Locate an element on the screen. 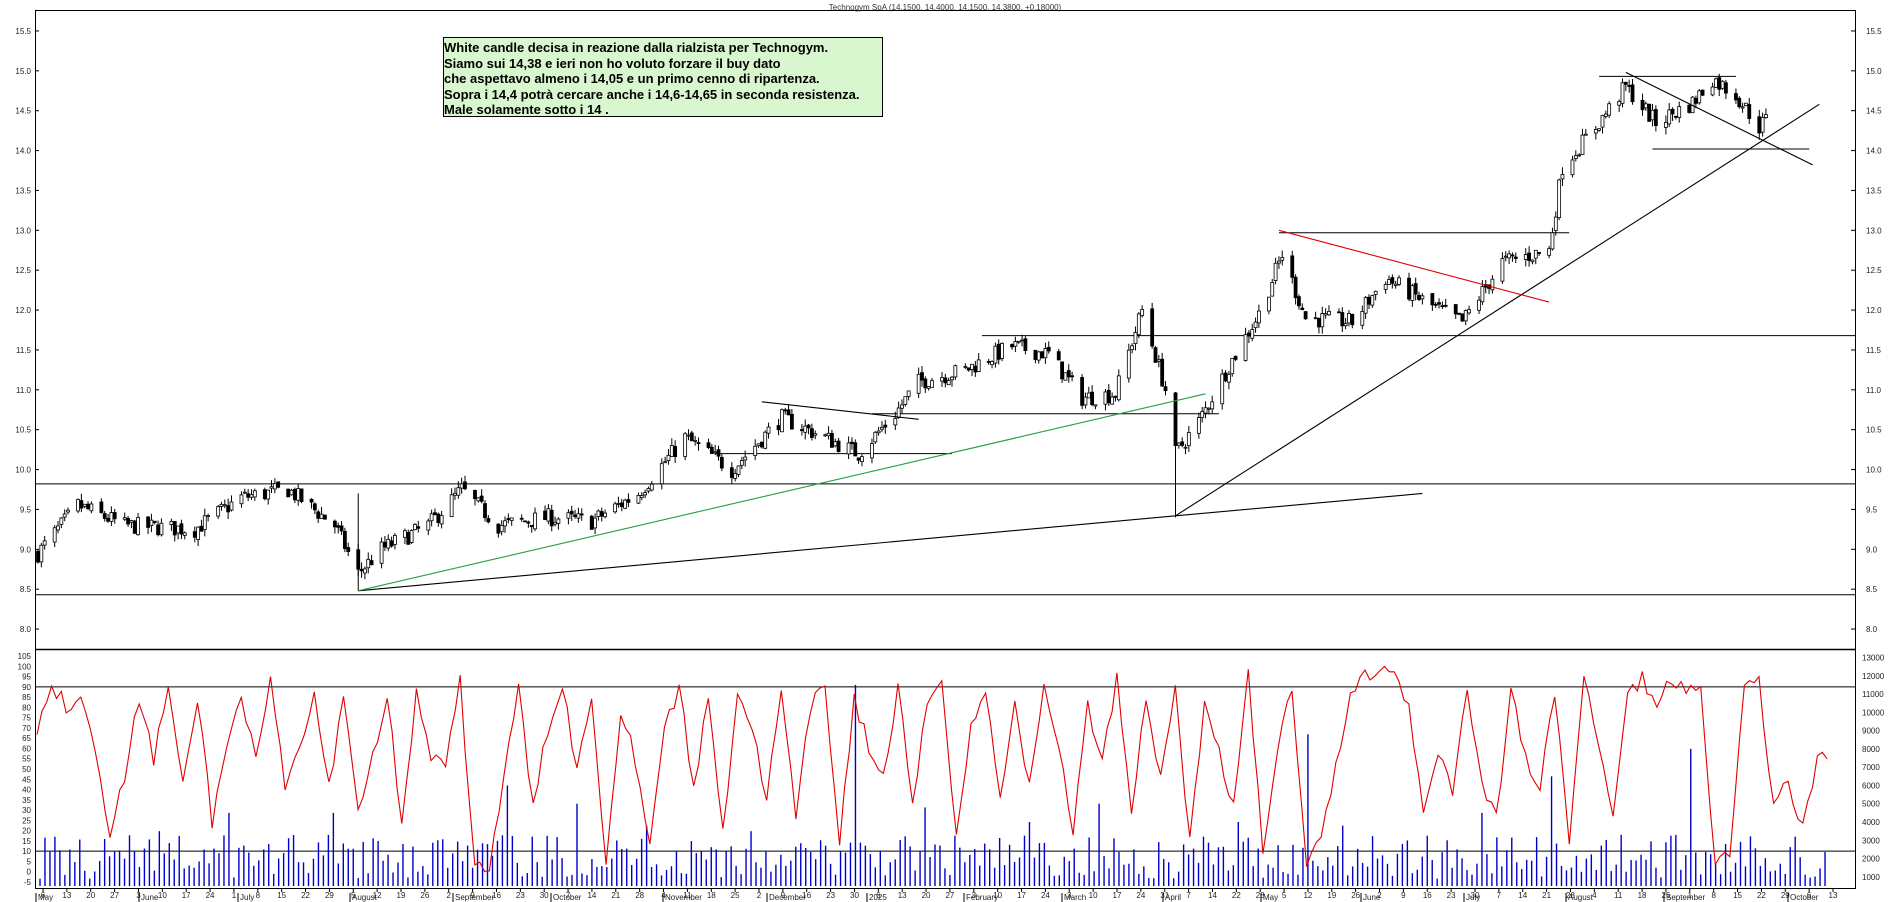  stochastic-tick-label: 100 is located at coordinates (25, 666).